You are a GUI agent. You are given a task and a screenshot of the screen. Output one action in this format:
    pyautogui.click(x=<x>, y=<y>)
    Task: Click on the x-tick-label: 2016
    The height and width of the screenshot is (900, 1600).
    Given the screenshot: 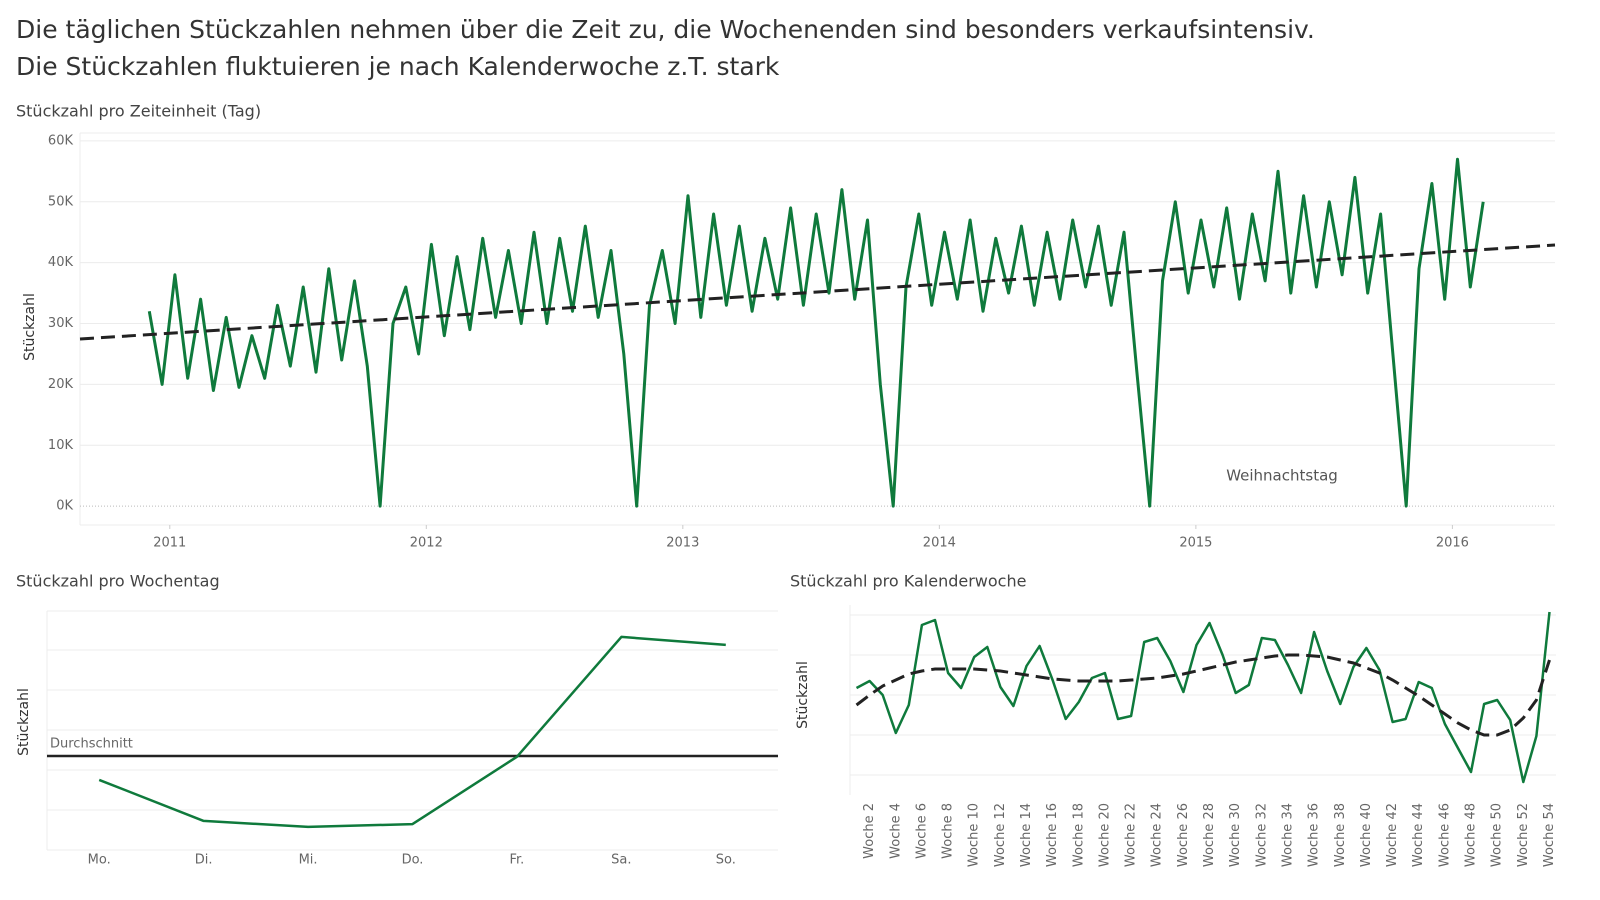 What is the action you would take?
    pyautogui.click(x=1452, y=543)
    